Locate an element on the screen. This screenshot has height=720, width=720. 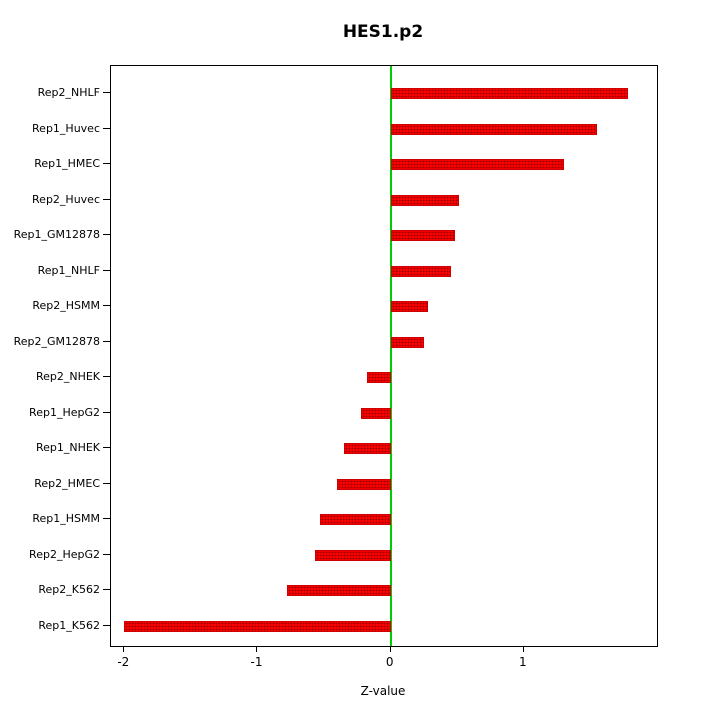
x-tick-label-1: 1 is located at coordinates (523, 662).